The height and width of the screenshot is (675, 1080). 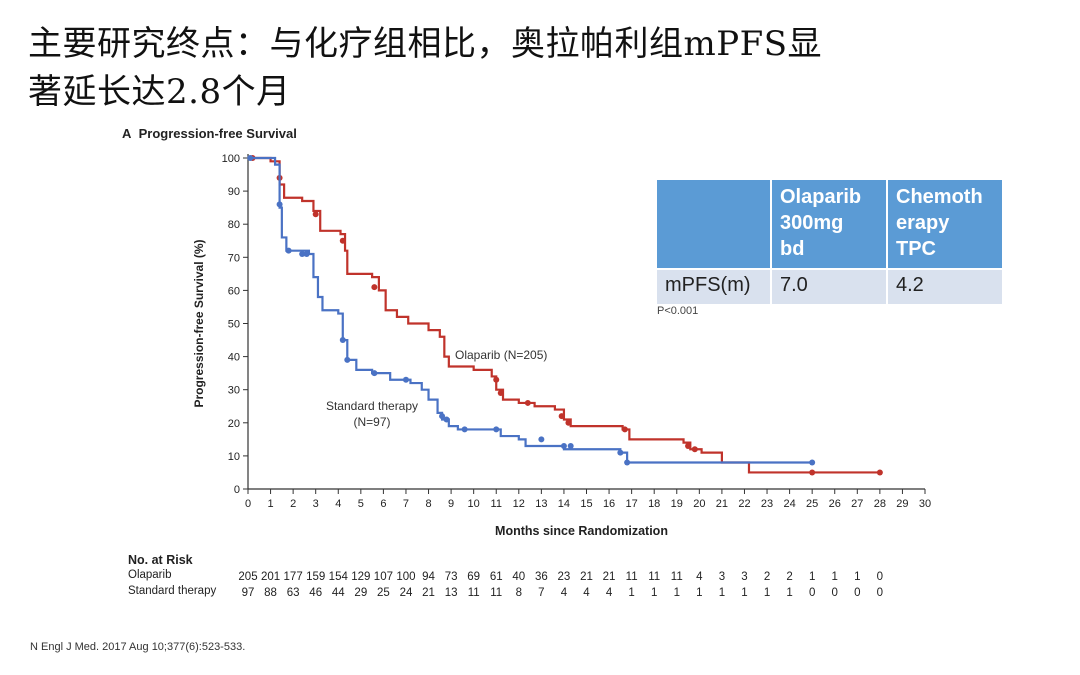 What do you see at coordinates (371, 422) in the screenshot?
I see `standard-annotation-n: (N=97)` at bounding box center [371, 422].